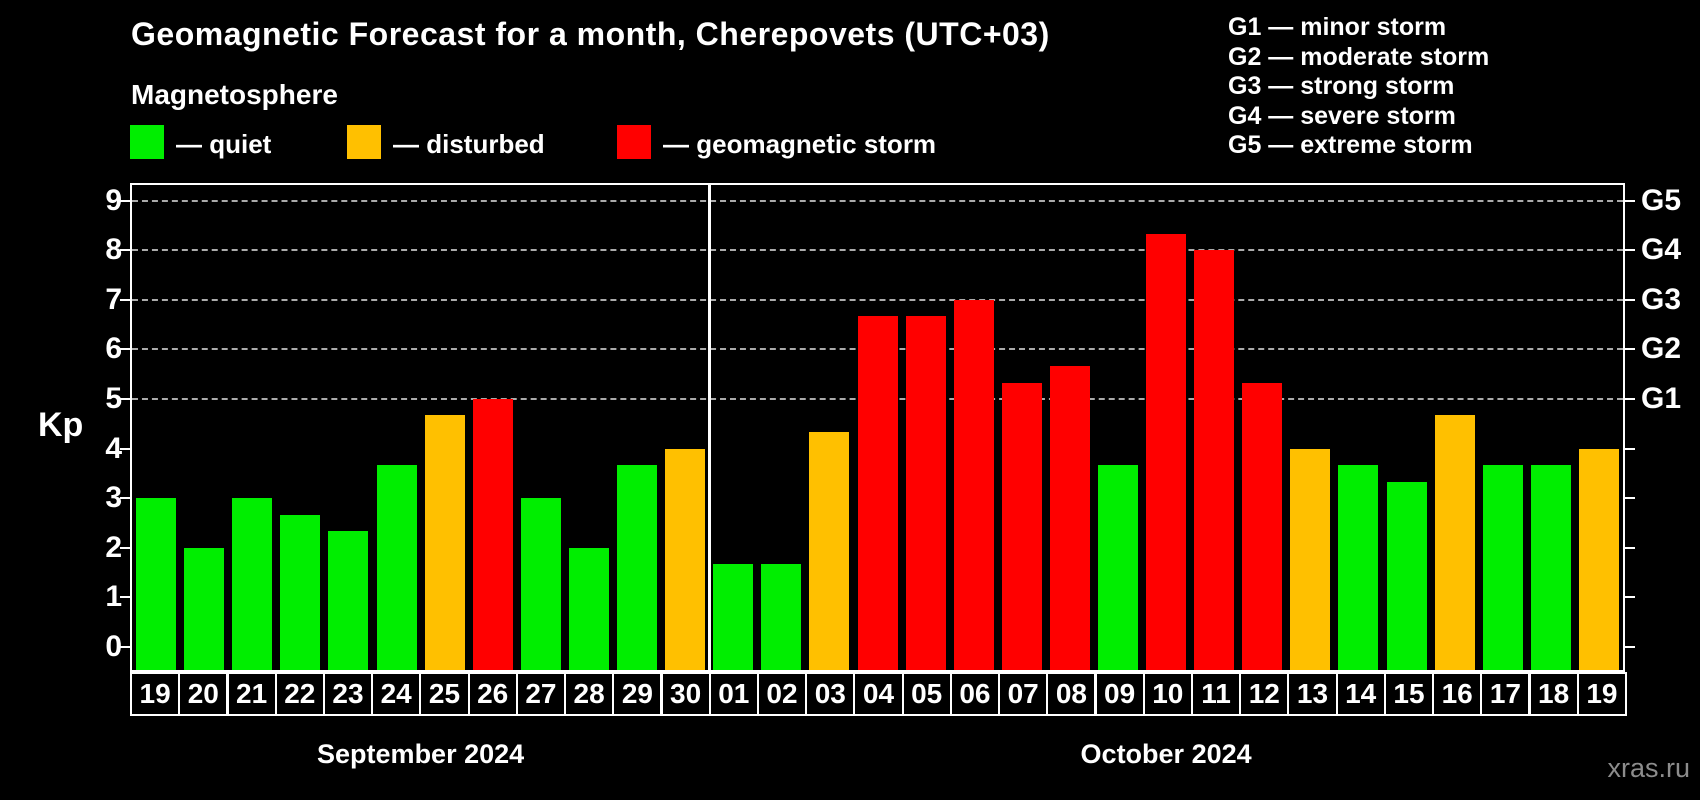  What do you see at coordinates (800, 144) in the screenshot?
I see `storm-label: — geomagnetic storm` at bounding box center [800, 144].